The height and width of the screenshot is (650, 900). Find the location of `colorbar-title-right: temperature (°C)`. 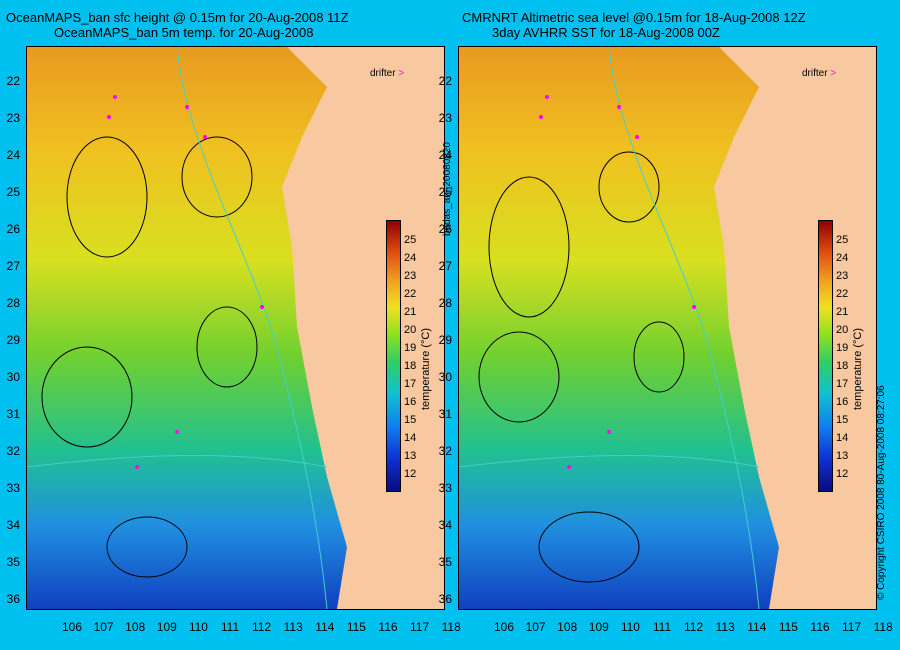

colorbar-title-right: temperature (°C) is located at coordinates (858, 368).